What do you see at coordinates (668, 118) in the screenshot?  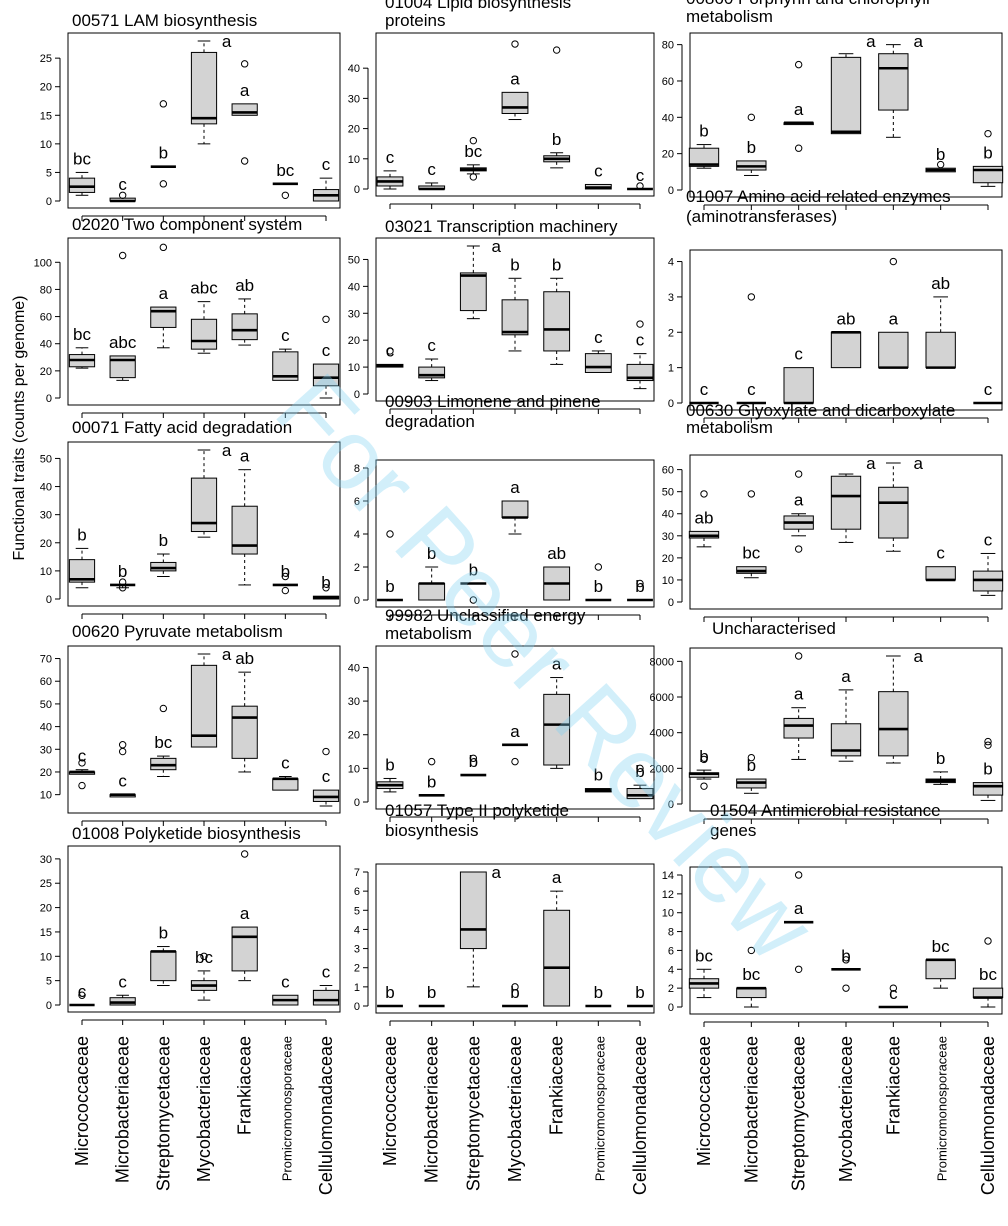 I see `y-tick-label: 40` at bounding box center [668, 118].